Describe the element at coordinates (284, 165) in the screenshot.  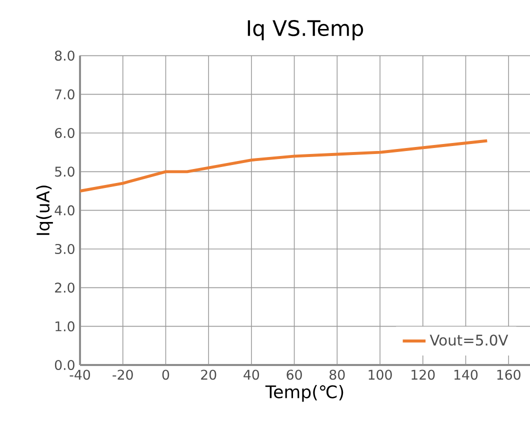
I see `line-series` at that location.